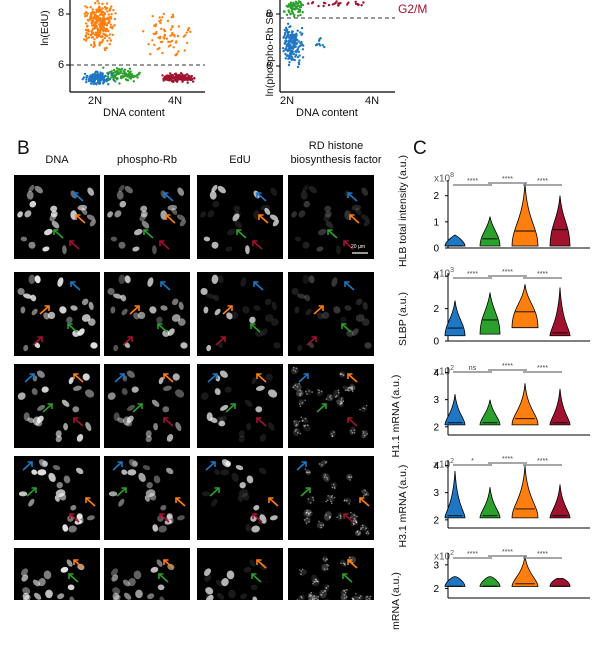 The image size is (600, 651). Describe the element at coordinates (147, 160) in the screenshot. I see `col-header-phospho-rb: phospho-Rb` at that location.